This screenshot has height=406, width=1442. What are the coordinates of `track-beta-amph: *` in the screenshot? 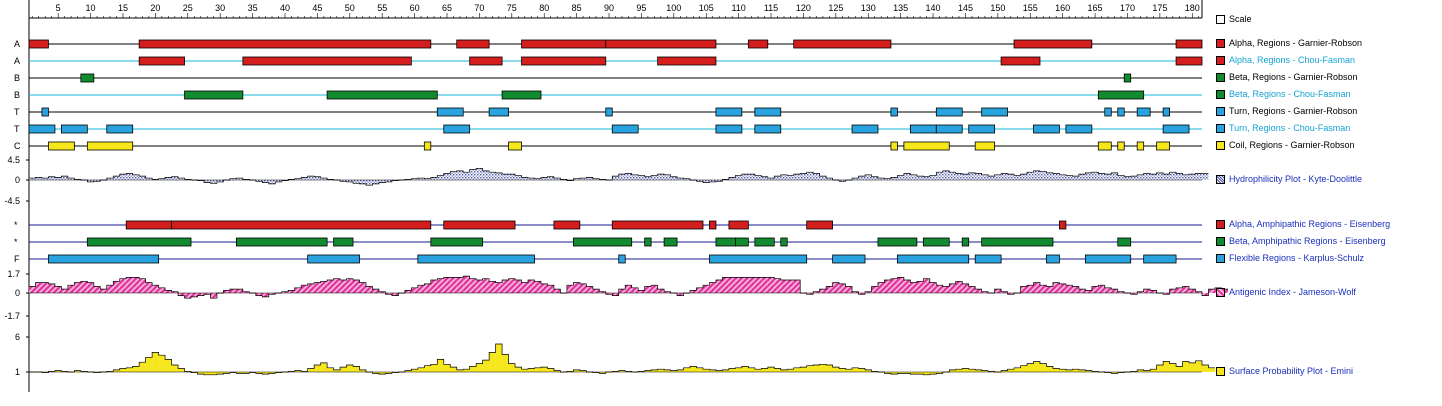 It's located at (608, 242).